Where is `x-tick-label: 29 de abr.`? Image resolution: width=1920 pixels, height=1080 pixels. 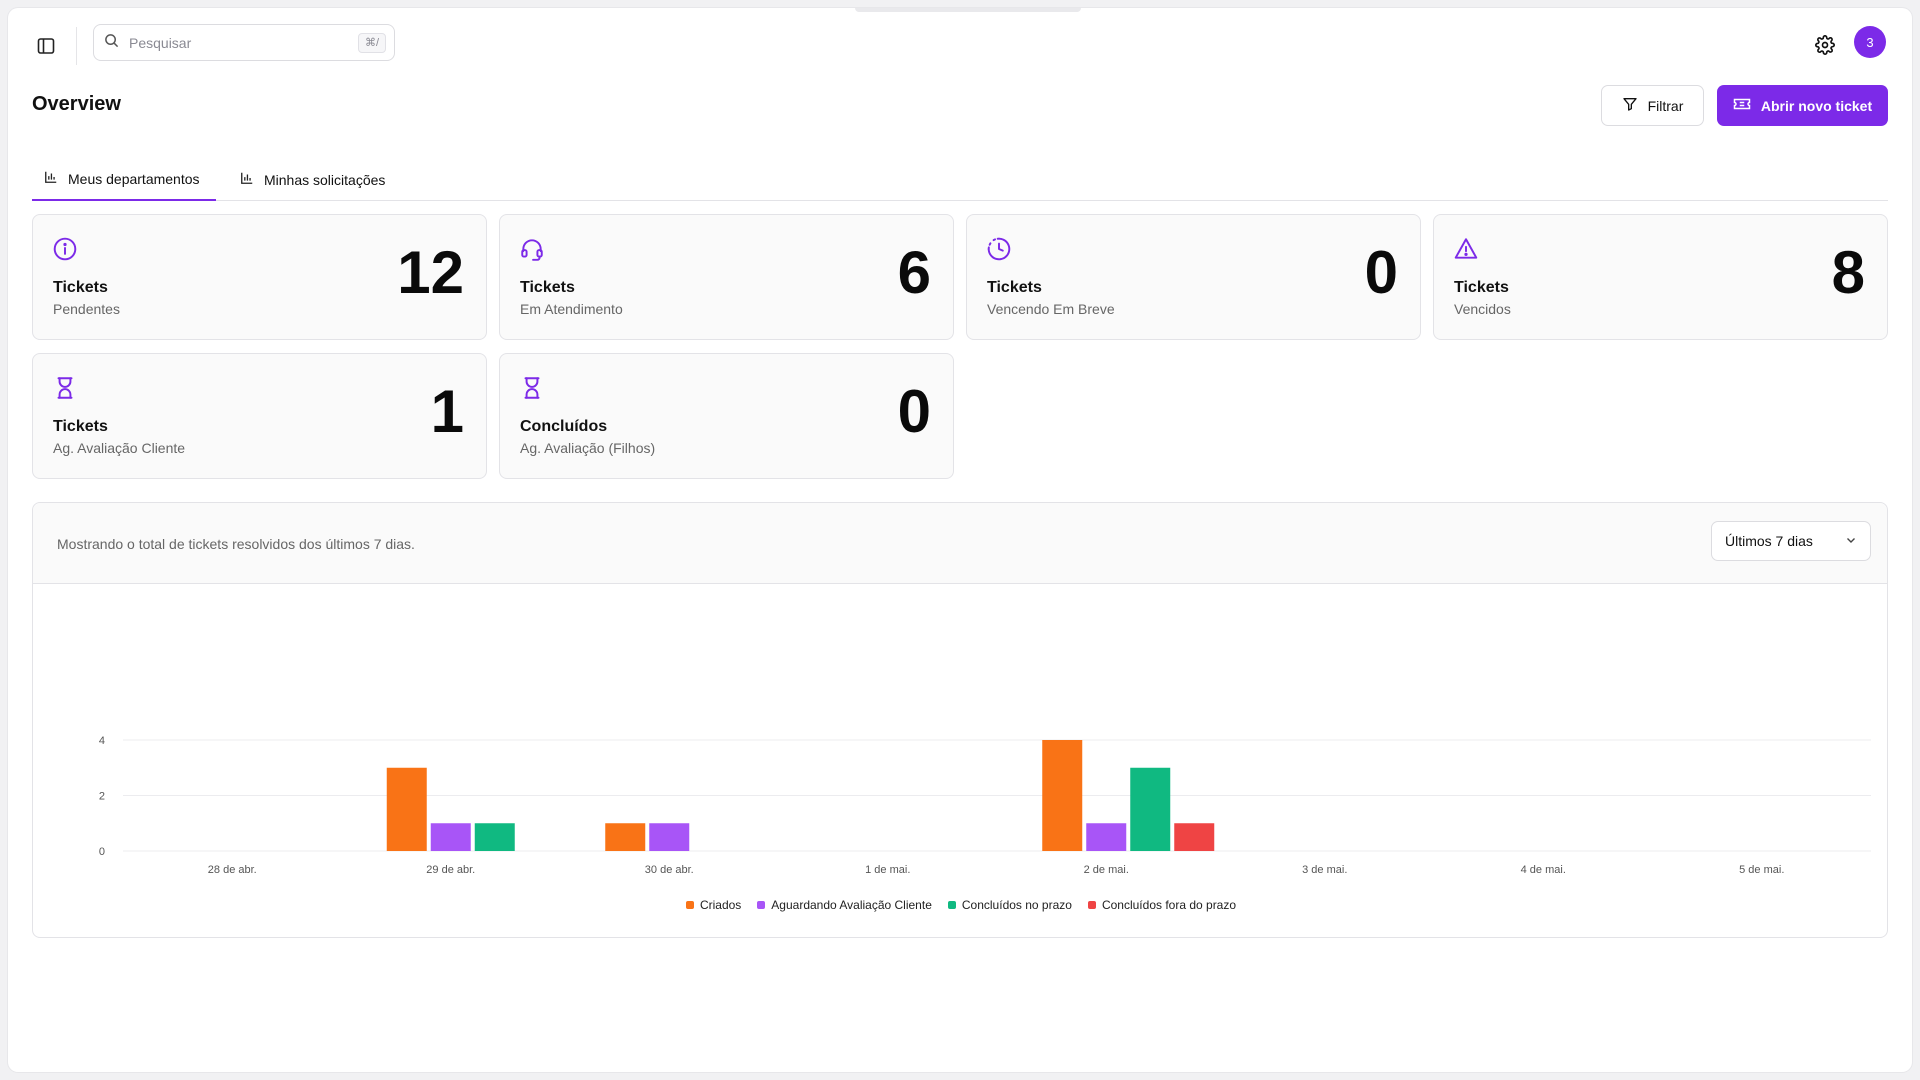
x-tick-label: 29 de abr. is located at coordinates (450, 870).